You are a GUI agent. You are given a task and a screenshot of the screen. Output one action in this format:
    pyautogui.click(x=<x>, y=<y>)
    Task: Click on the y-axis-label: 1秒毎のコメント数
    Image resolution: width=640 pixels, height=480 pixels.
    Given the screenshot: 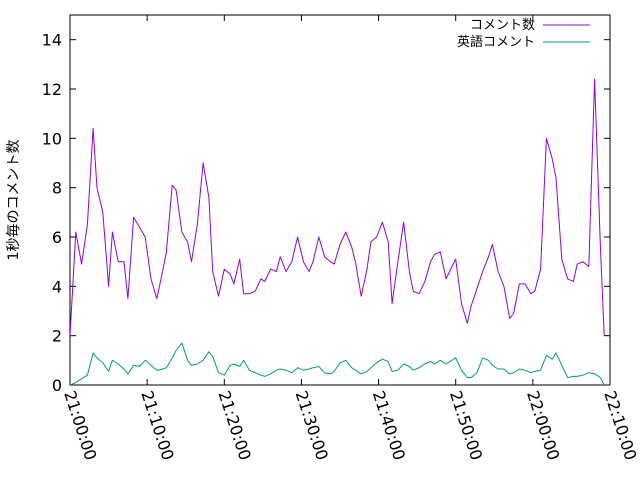 What is the action you would take?
    pyautogui.click(x=14, y=200)
    